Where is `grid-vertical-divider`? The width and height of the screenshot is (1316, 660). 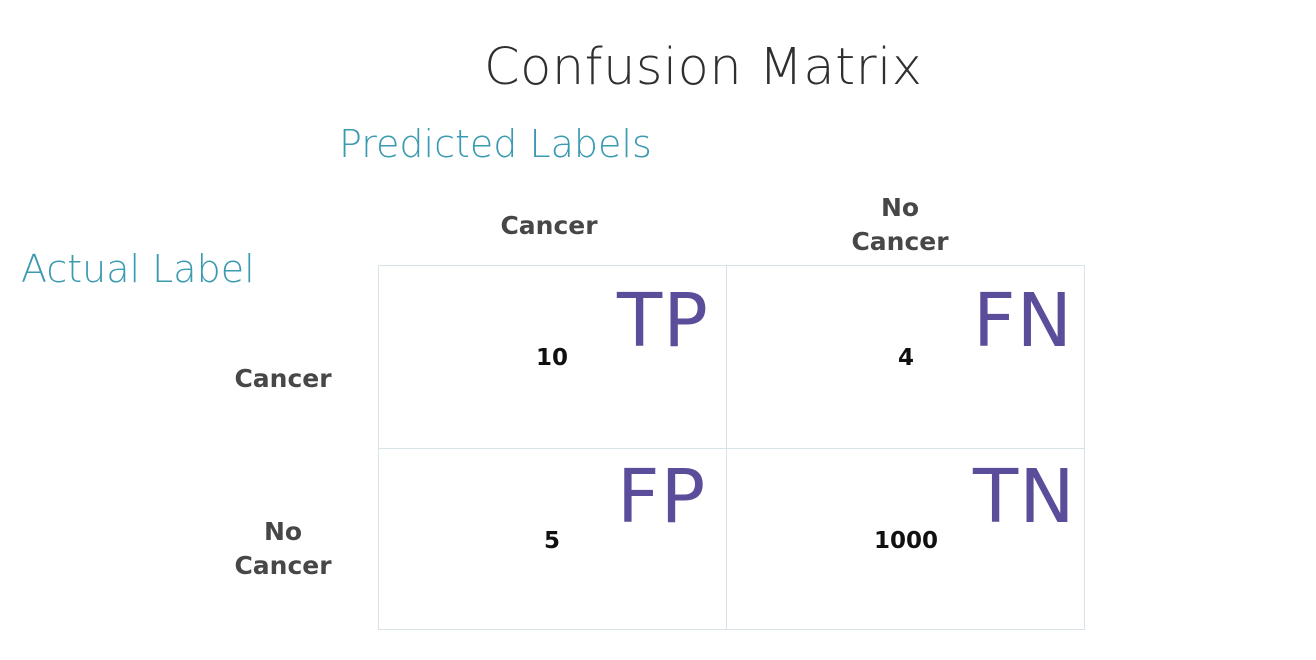
grid-vertical-divider is located at coordinates (726, 447).